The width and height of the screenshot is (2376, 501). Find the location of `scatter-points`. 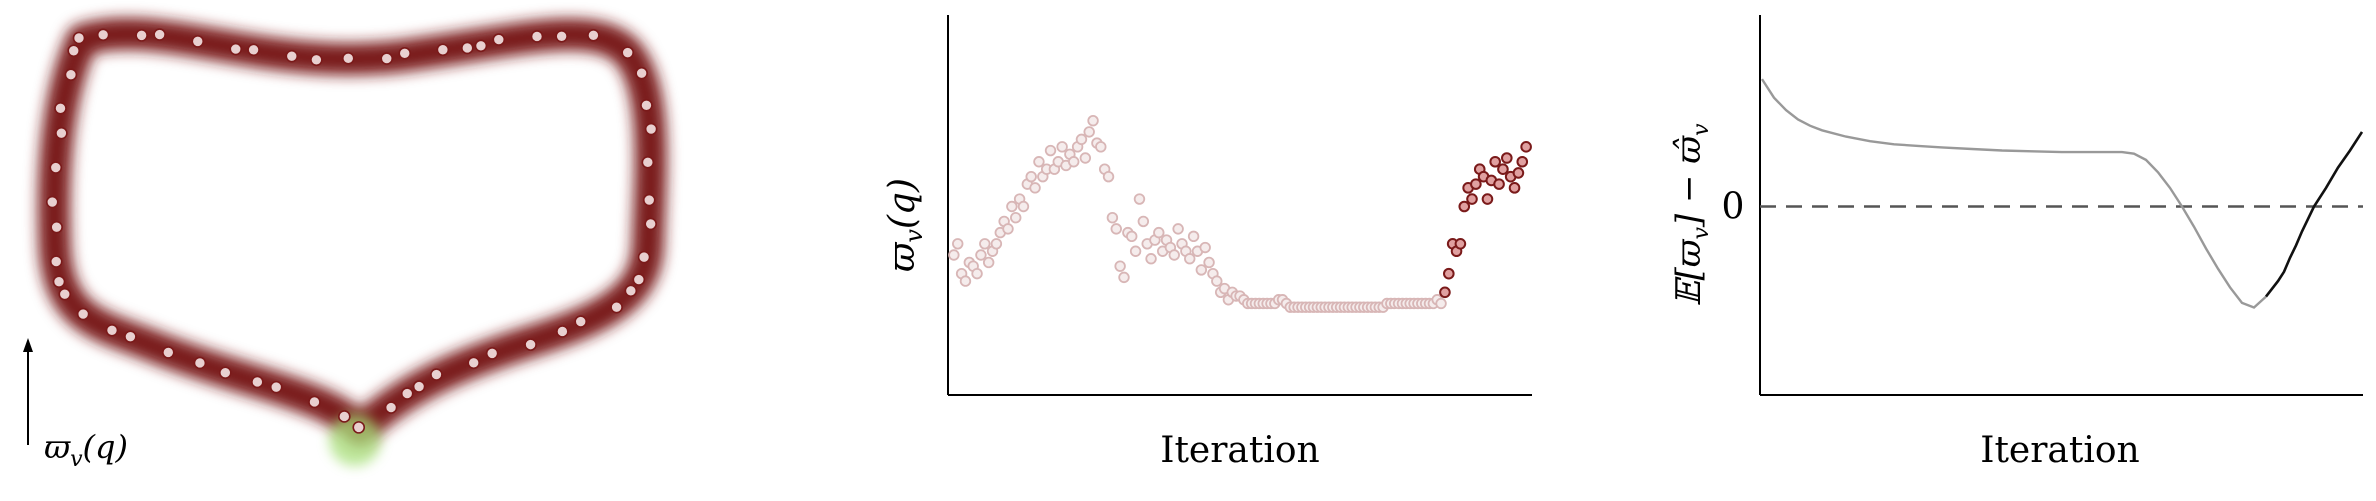

scatter-points is located at coordinates (1240, 214).